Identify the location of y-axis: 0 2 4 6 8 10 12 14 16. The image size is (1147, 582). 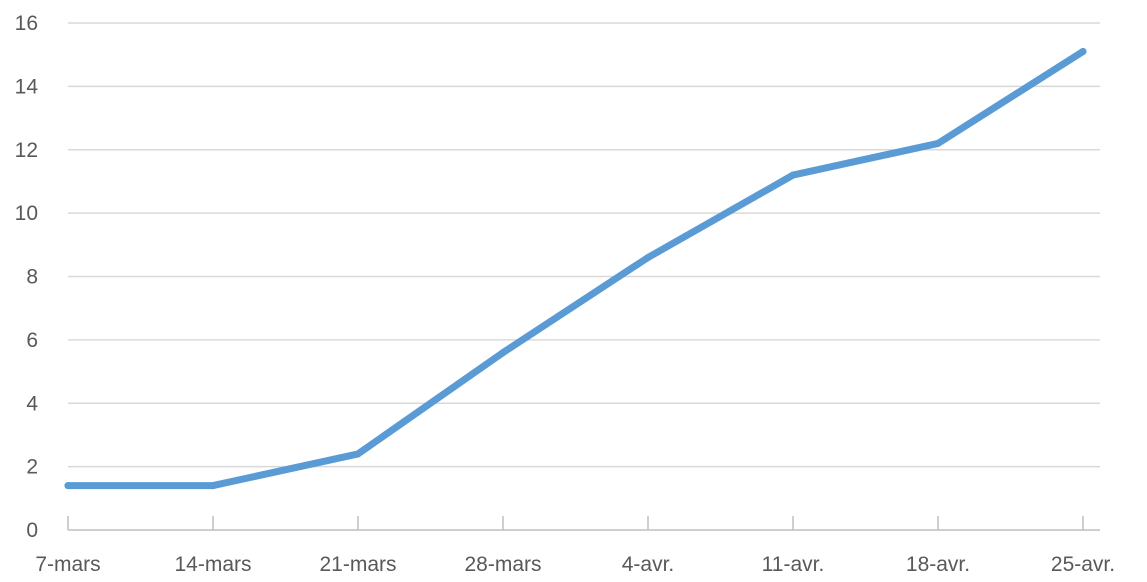
(27, 277).